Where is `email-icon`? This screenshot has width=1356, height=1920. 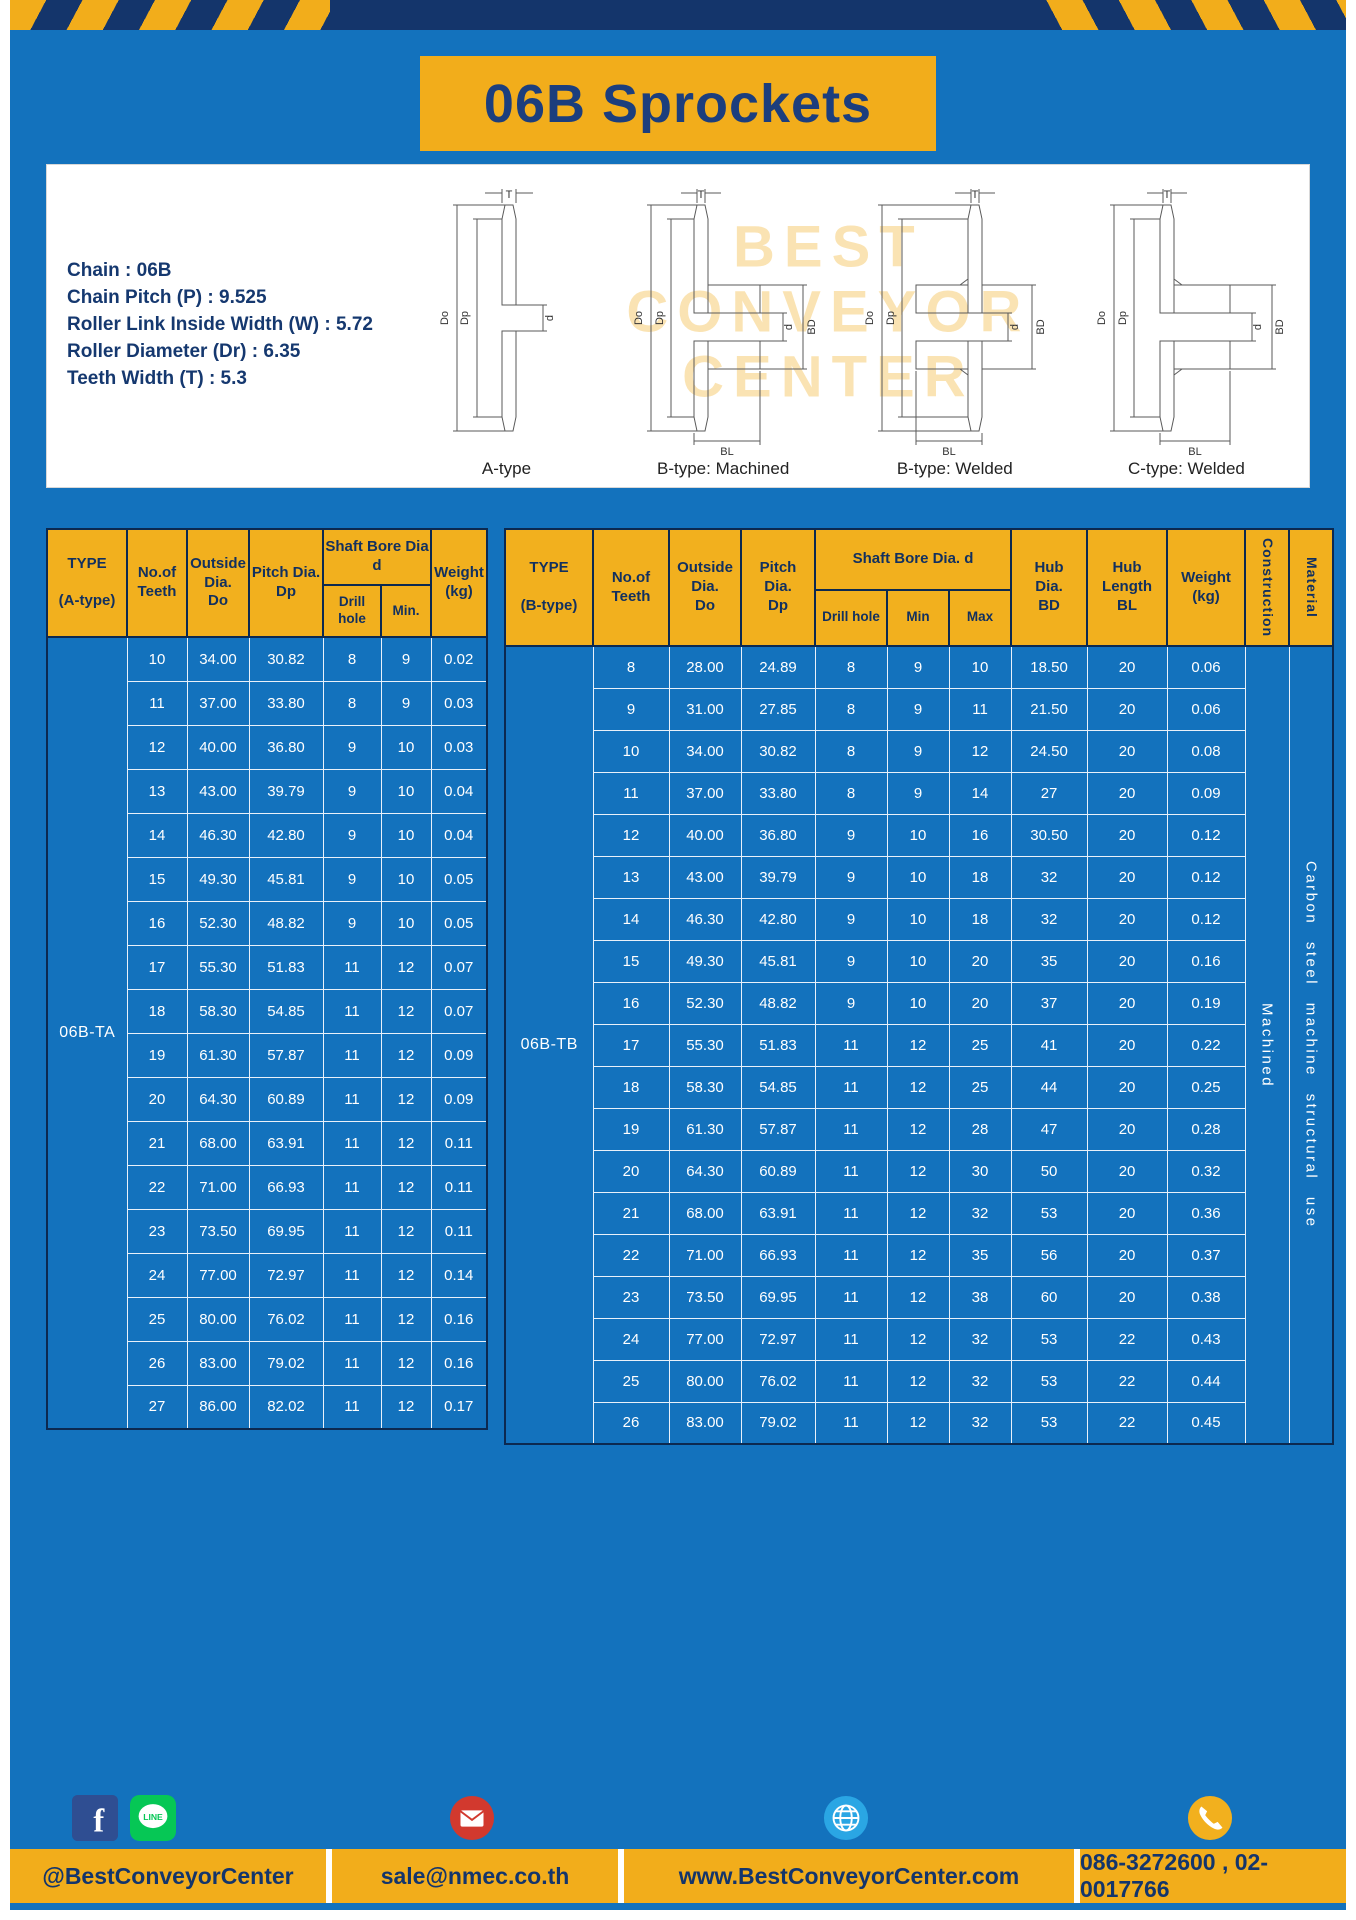 email-icon is located at coordinates (472, 1818).